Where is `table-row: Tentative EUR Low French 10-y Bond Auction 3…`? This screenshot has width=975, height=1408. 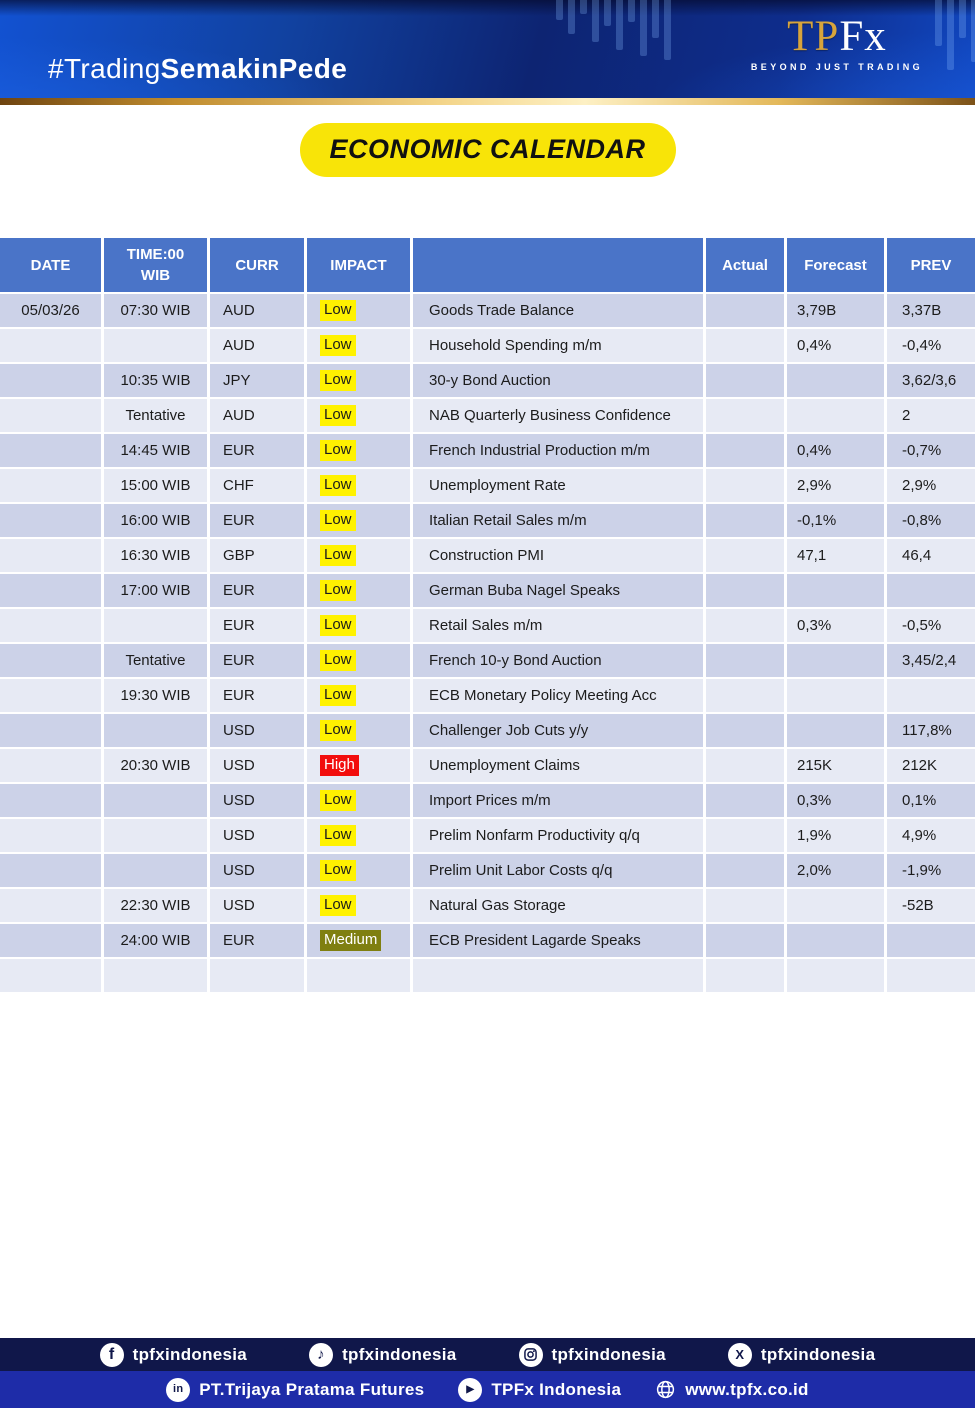 table-row: Tentative EUR Low French 10-y Bond Auction 3… is located at coordinates (487, 660).